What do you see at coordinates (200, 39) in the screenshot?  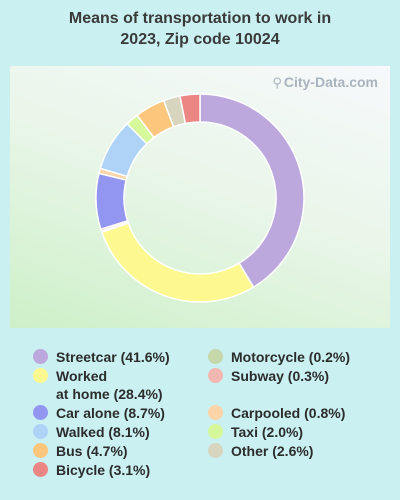 I see `chart-title-line-2: 2023, Zip code 10024` at bounding box center [200, 39].